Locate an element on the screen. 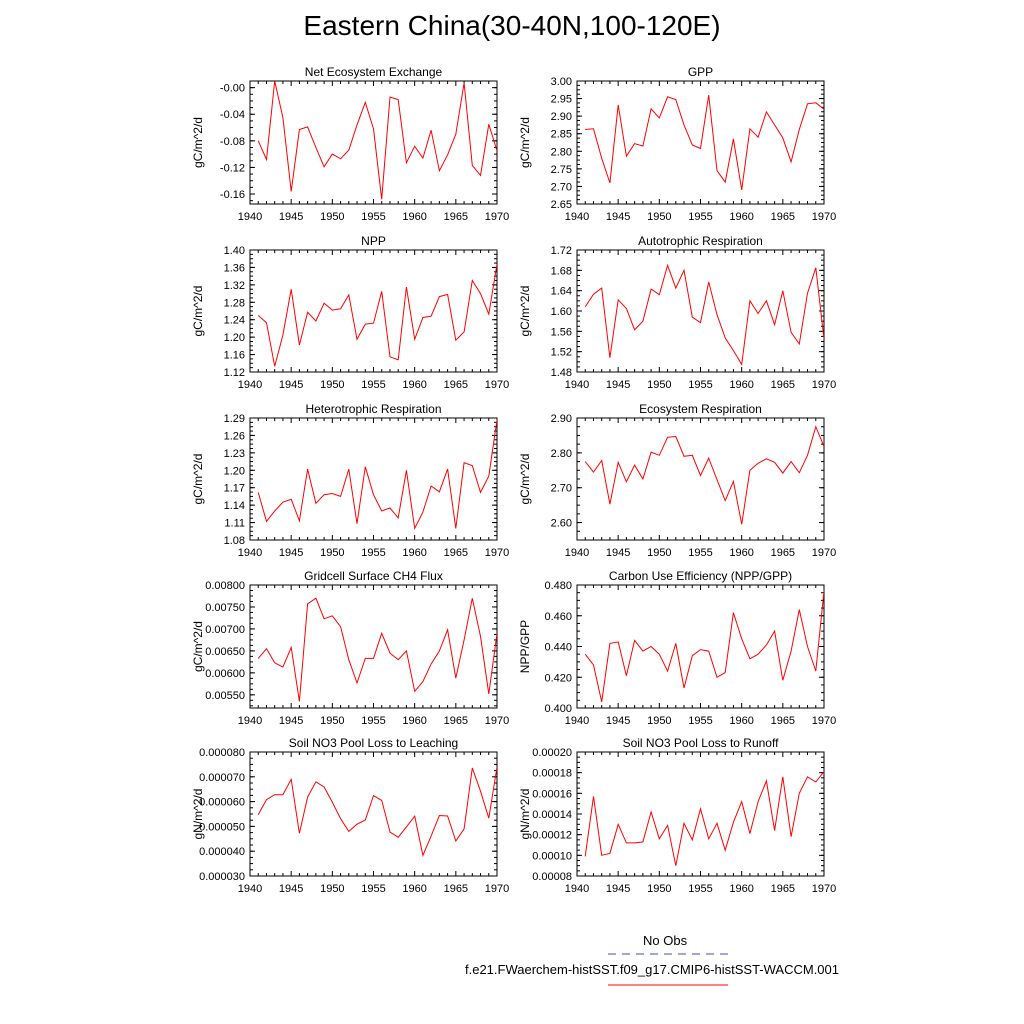  y-tick-label: 1.08 is located at coordinates (234, 541).